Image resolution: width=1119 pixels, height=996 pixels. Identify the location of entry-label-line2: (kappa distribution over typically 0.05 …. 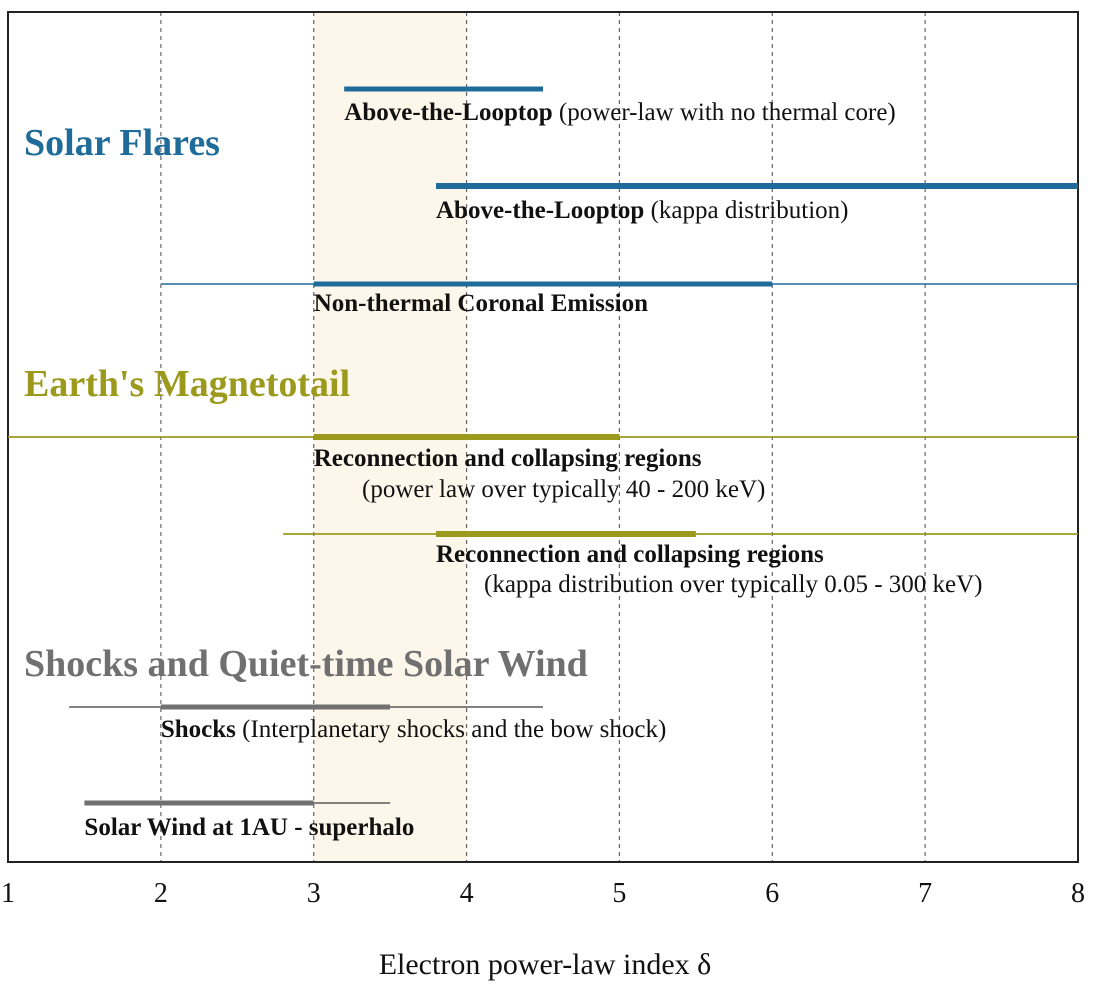
(733, 584).